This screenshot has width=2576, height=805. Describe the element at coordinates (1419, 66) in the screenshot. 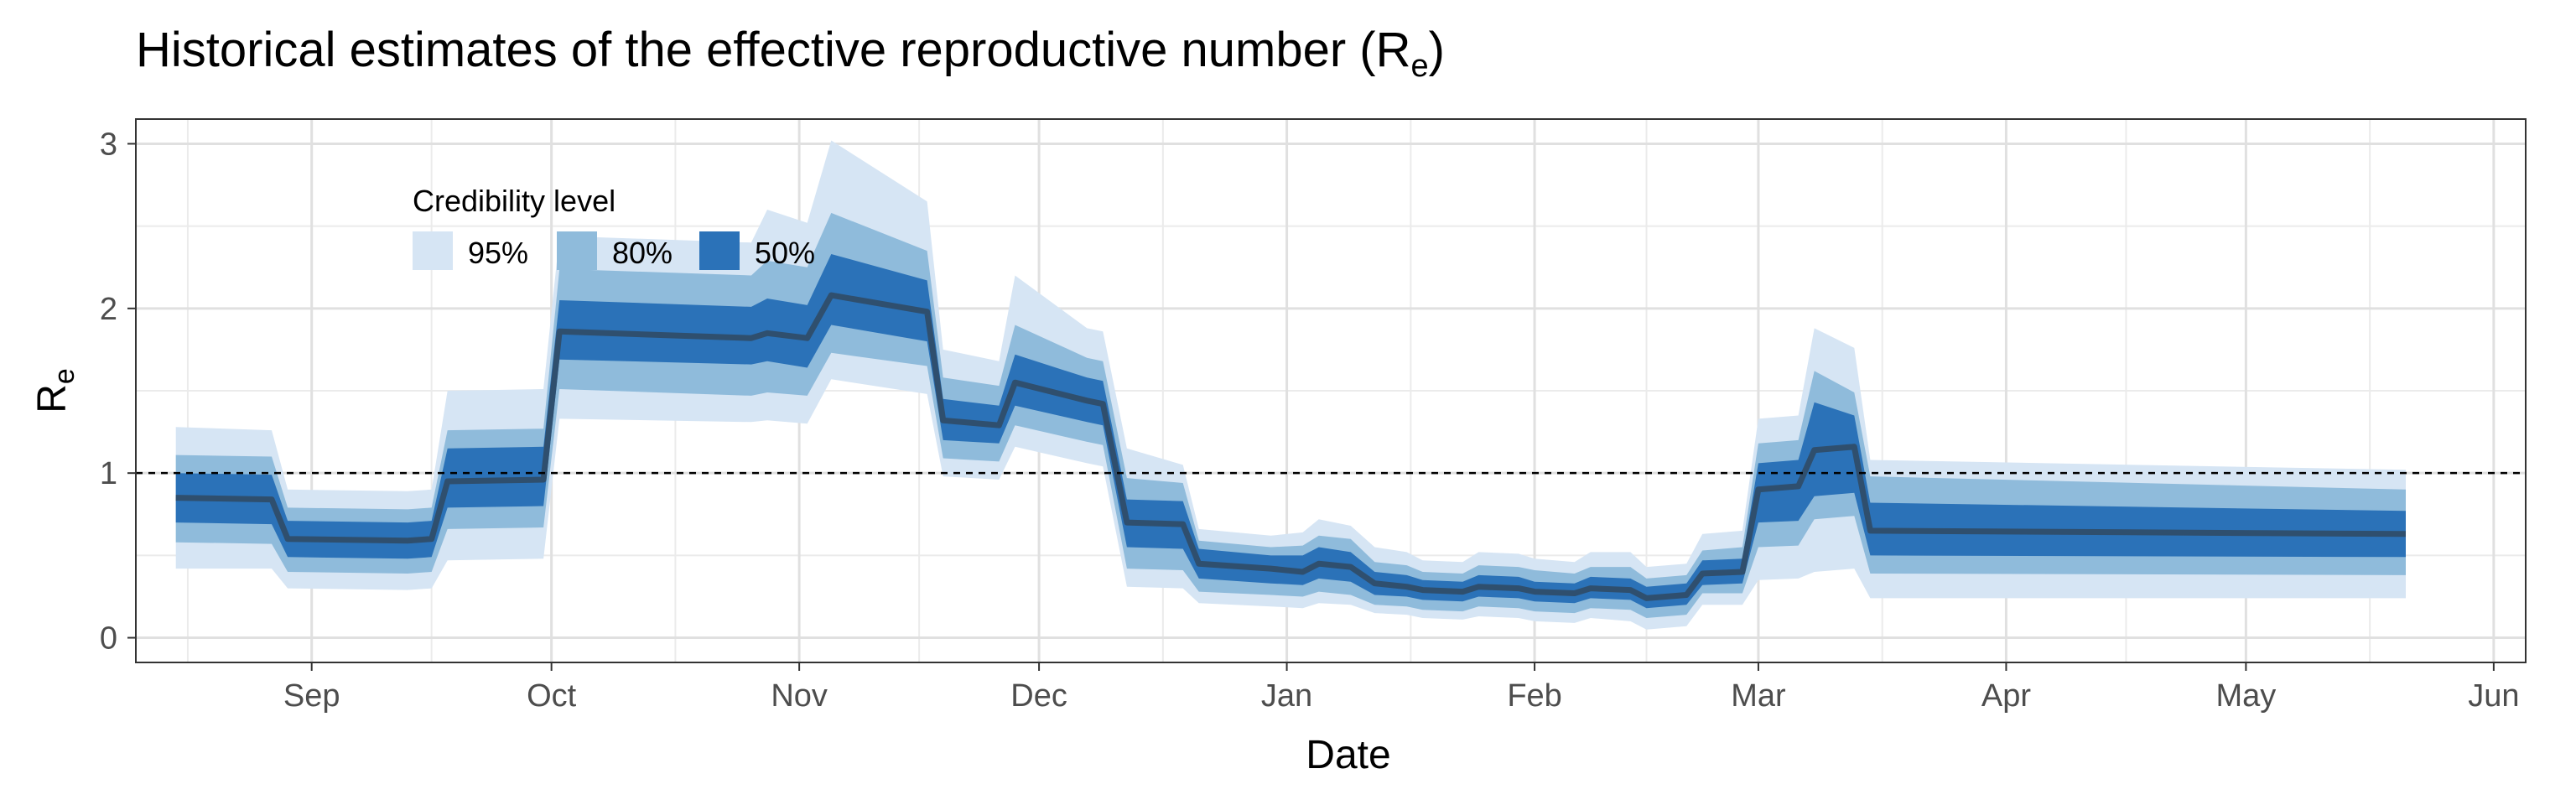

I see `chart-title-subscript: e` at that location.